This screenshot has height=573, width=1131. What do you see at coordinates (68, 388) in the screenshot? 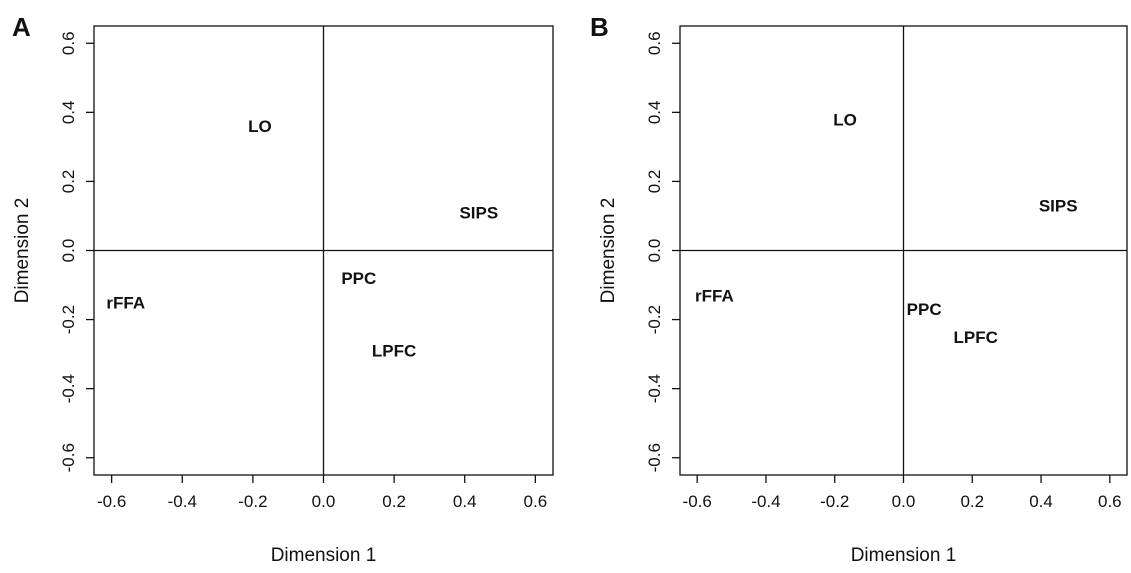
I see `panel-0-y-tick-label: -0.4` at bounding box center [68, 388].